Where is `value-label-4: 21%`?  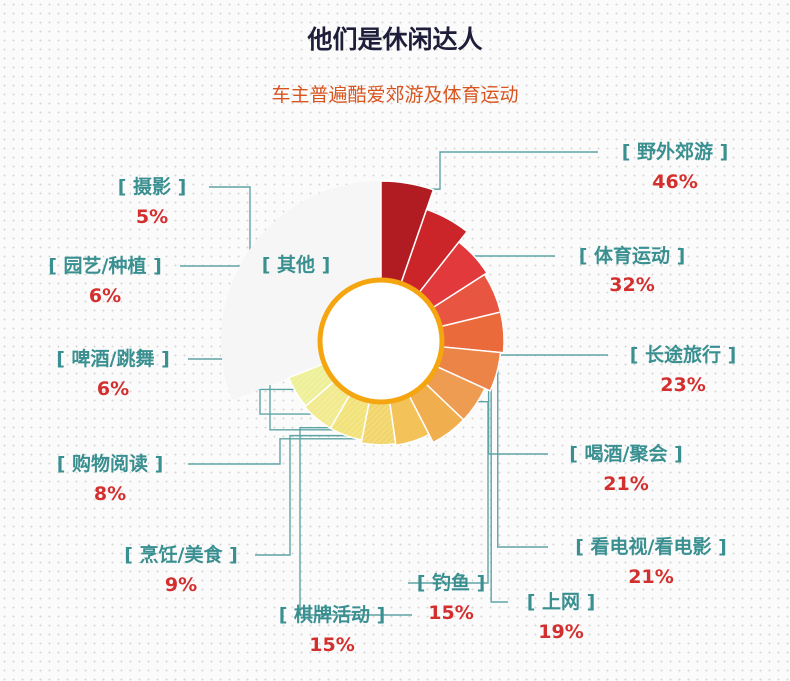
value-label-4: 21% is located at coordinates (650, 577).